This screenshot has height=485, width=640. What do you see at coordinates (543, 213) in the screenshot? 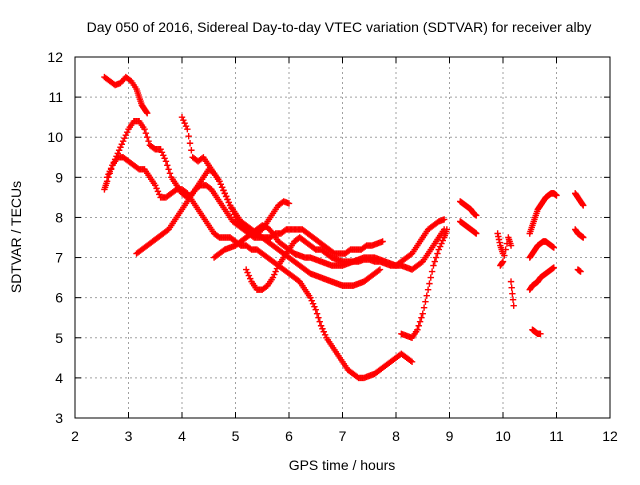
I see `series-pass-k` at bounding box center [543, 213].